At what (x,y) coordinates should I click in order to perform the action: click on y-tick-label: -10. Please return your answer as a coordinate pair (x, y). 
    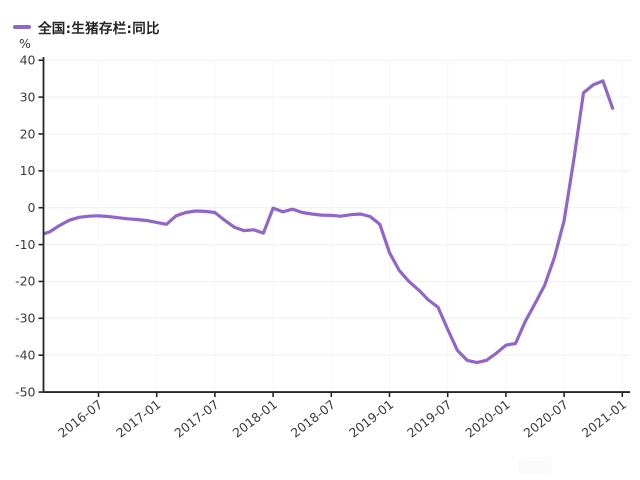
    Looking at the image, I should click on (25, 244).